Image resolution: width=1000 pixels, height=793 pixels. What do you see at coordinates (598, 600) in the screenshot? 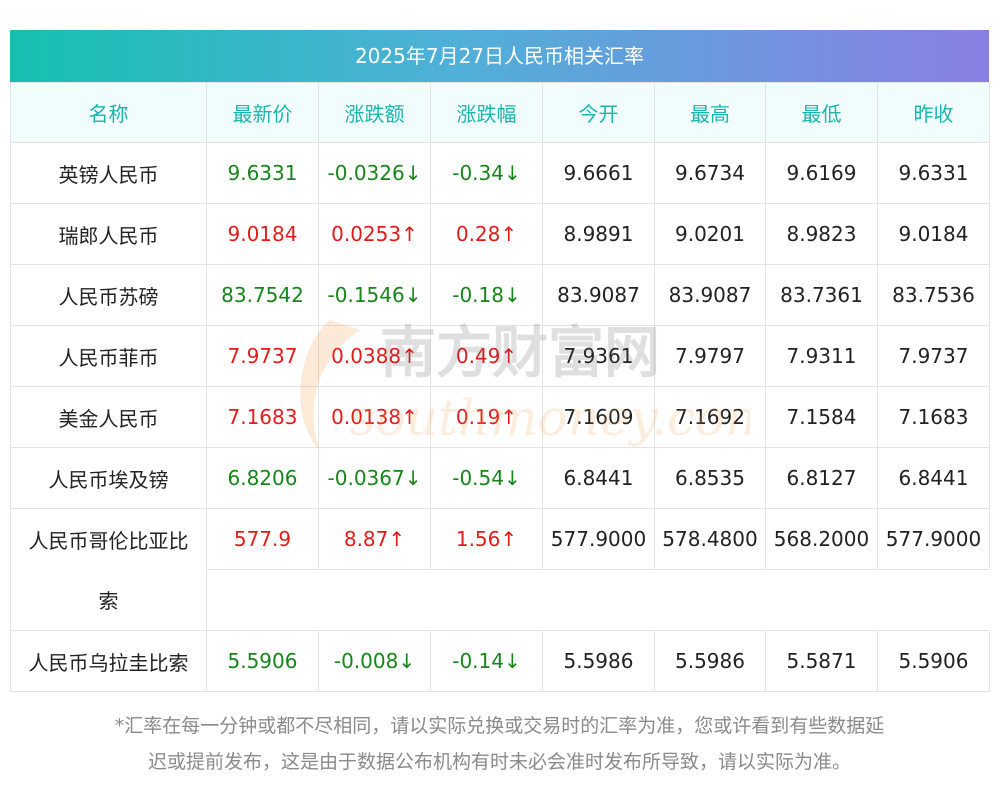
I see `empty-cell` at bounding box center [598, 600].